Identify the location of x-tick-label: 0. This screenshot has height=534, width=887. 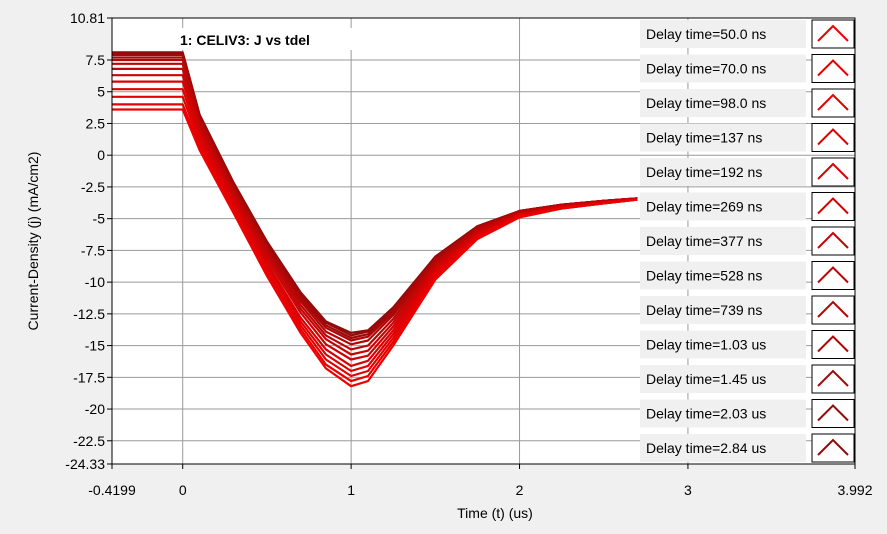
(183, 490).